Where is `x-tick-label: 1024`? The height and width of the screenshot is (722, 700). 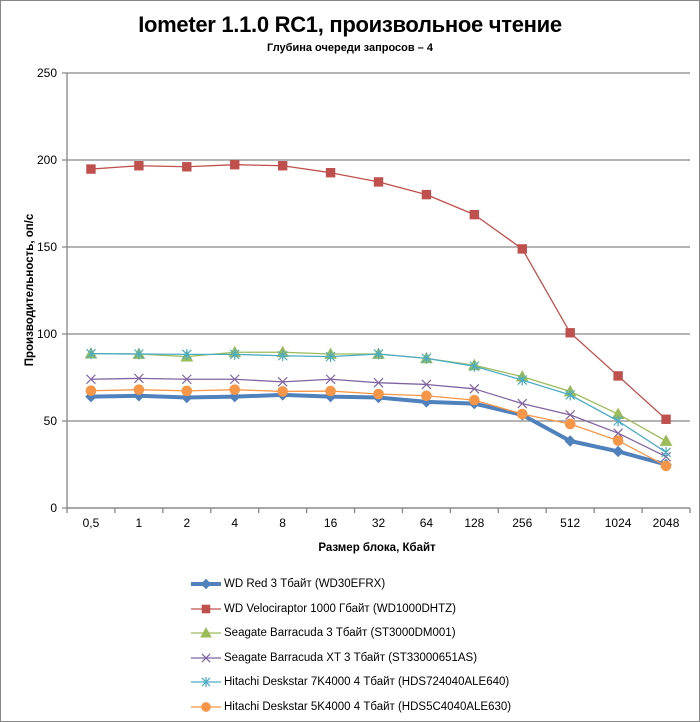
x-tick-label: 1024 is located at coordinates (618, 523).